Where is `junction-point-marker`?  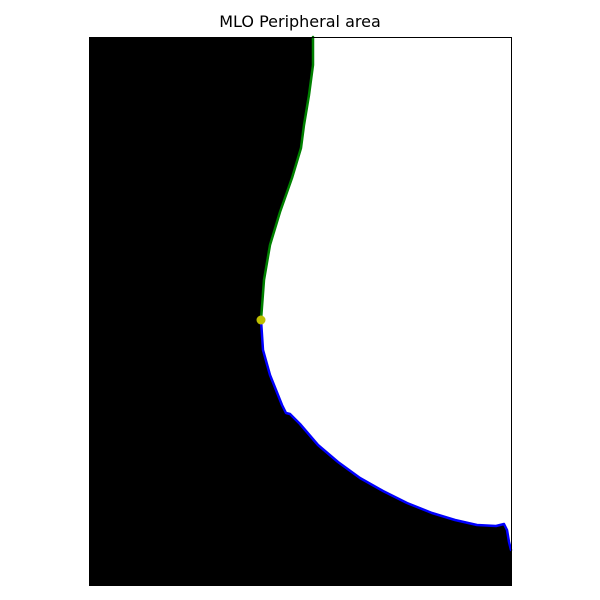 junction-point-marker is located at coordinates (261, 320).